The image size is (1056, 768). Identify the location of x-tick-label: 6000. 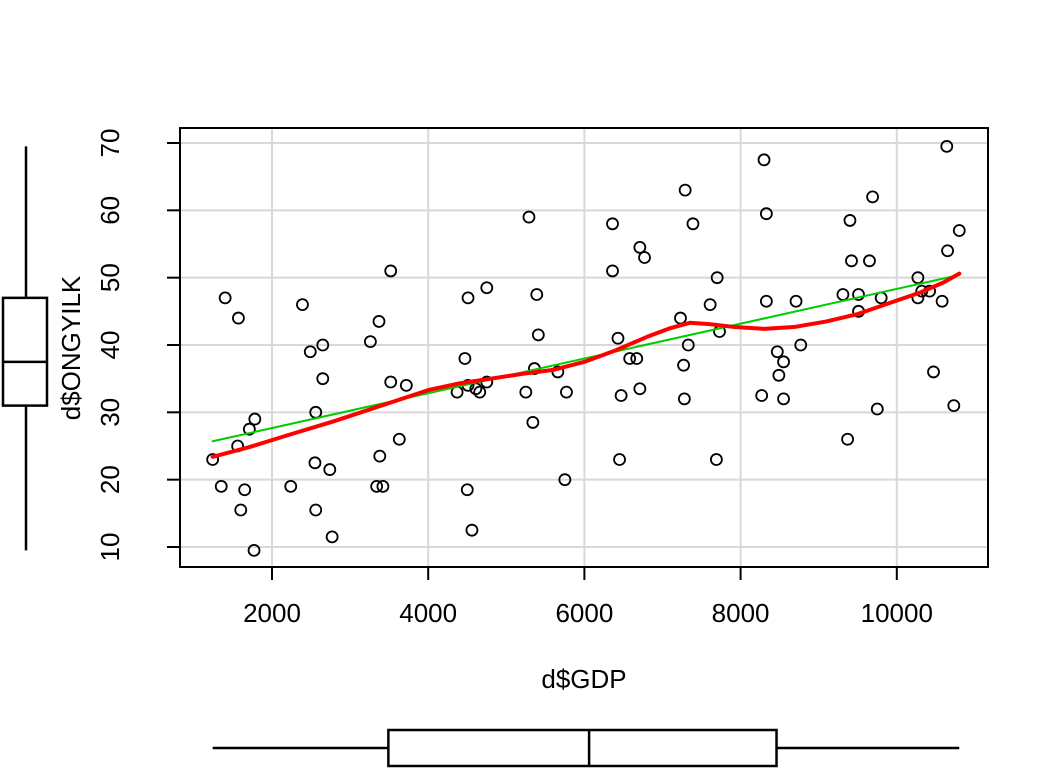
(584, 613).